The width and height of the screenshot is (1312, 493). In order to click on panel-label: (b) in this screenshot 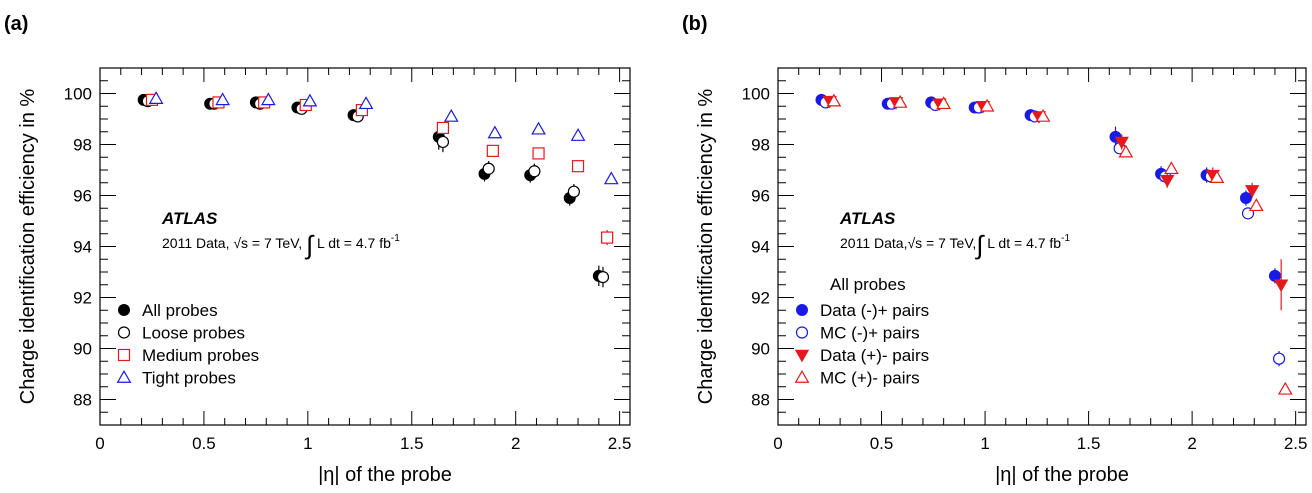, I will do `click(695, 24)`.